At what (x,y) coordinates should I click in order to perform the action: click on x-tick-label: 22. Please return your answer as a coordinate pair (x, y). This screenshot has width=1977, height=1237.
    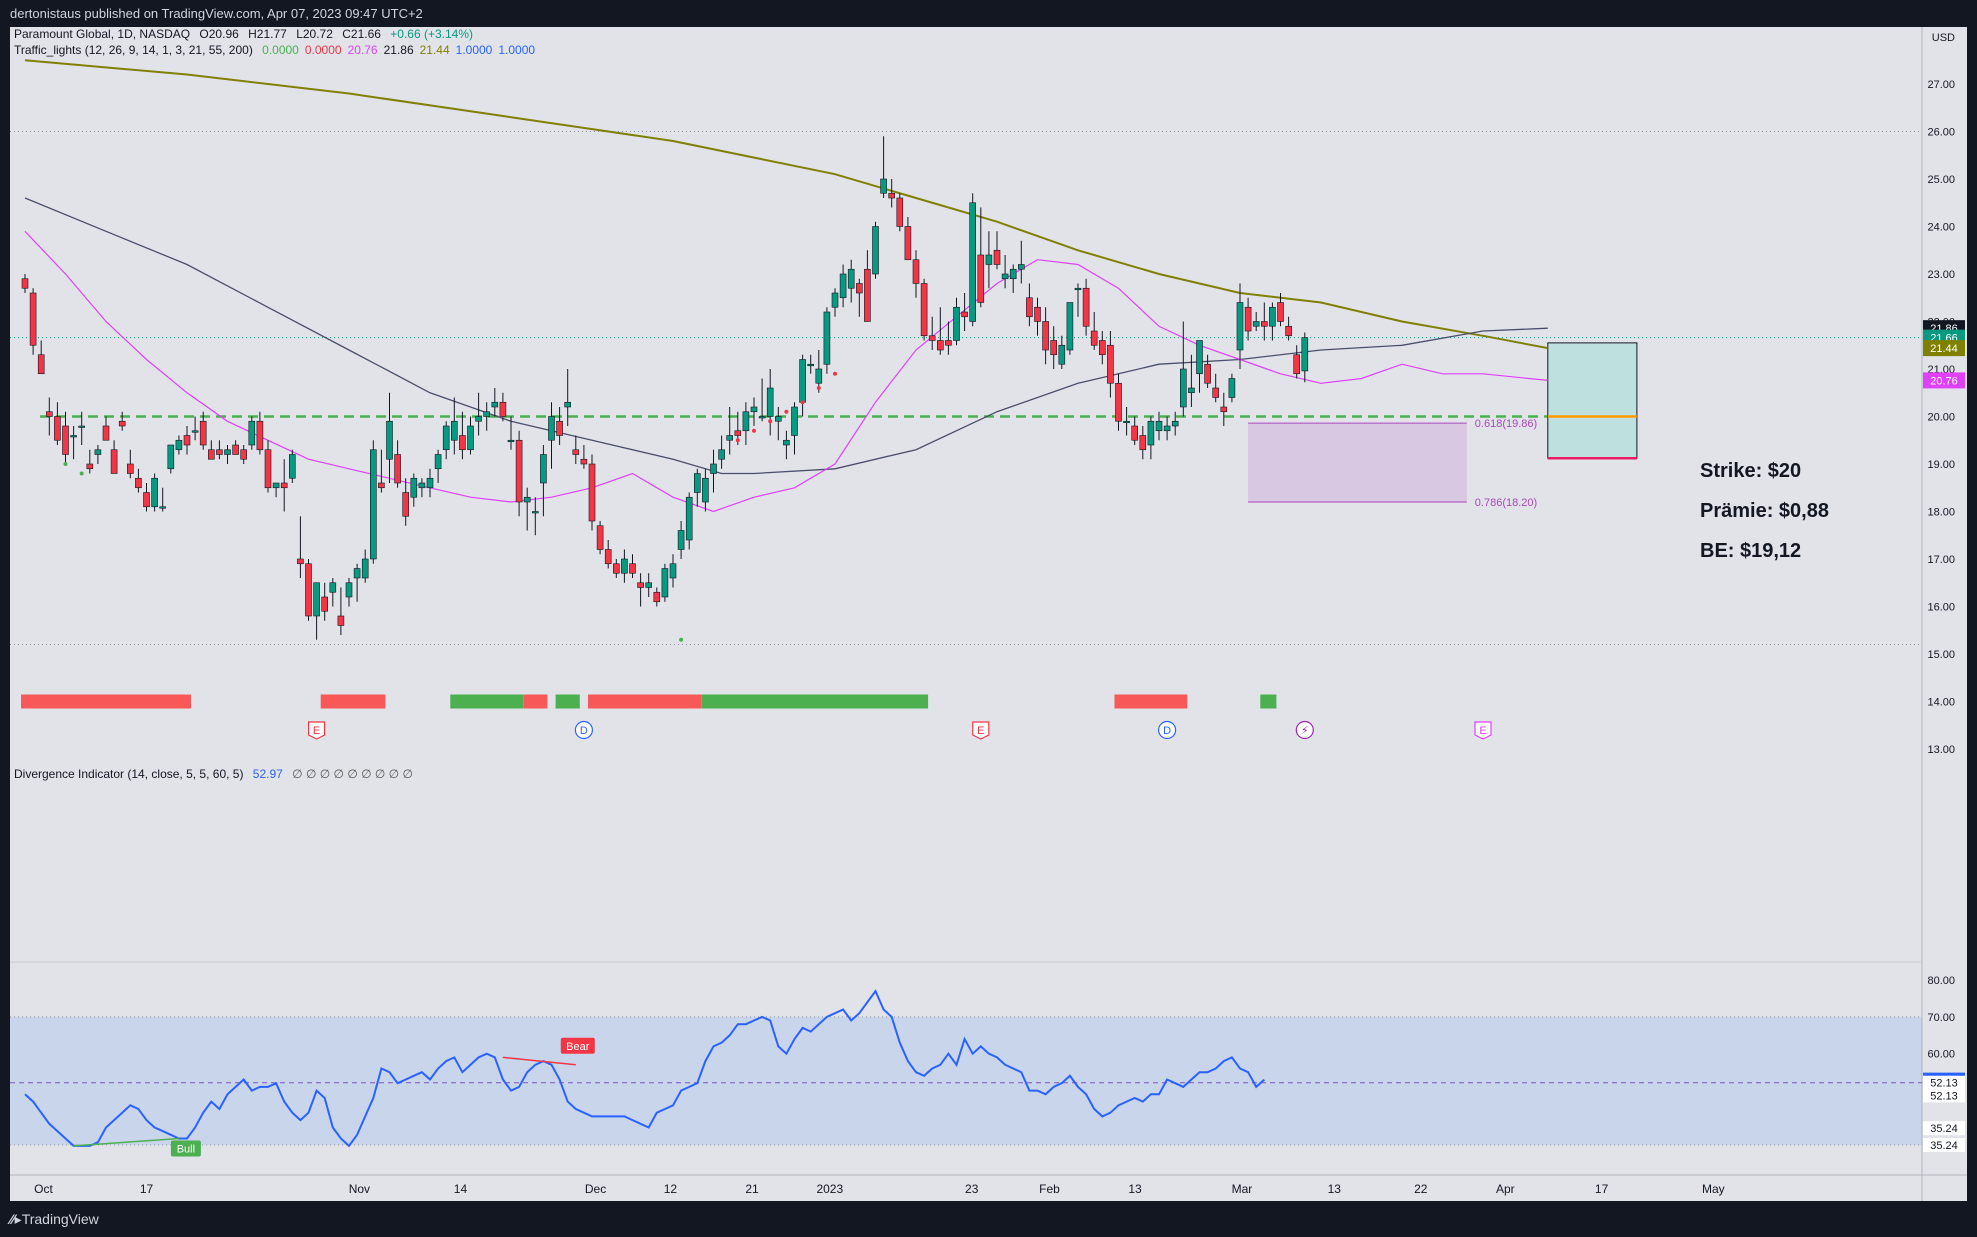
    Looking at the image, I should click on (1421, 1189).